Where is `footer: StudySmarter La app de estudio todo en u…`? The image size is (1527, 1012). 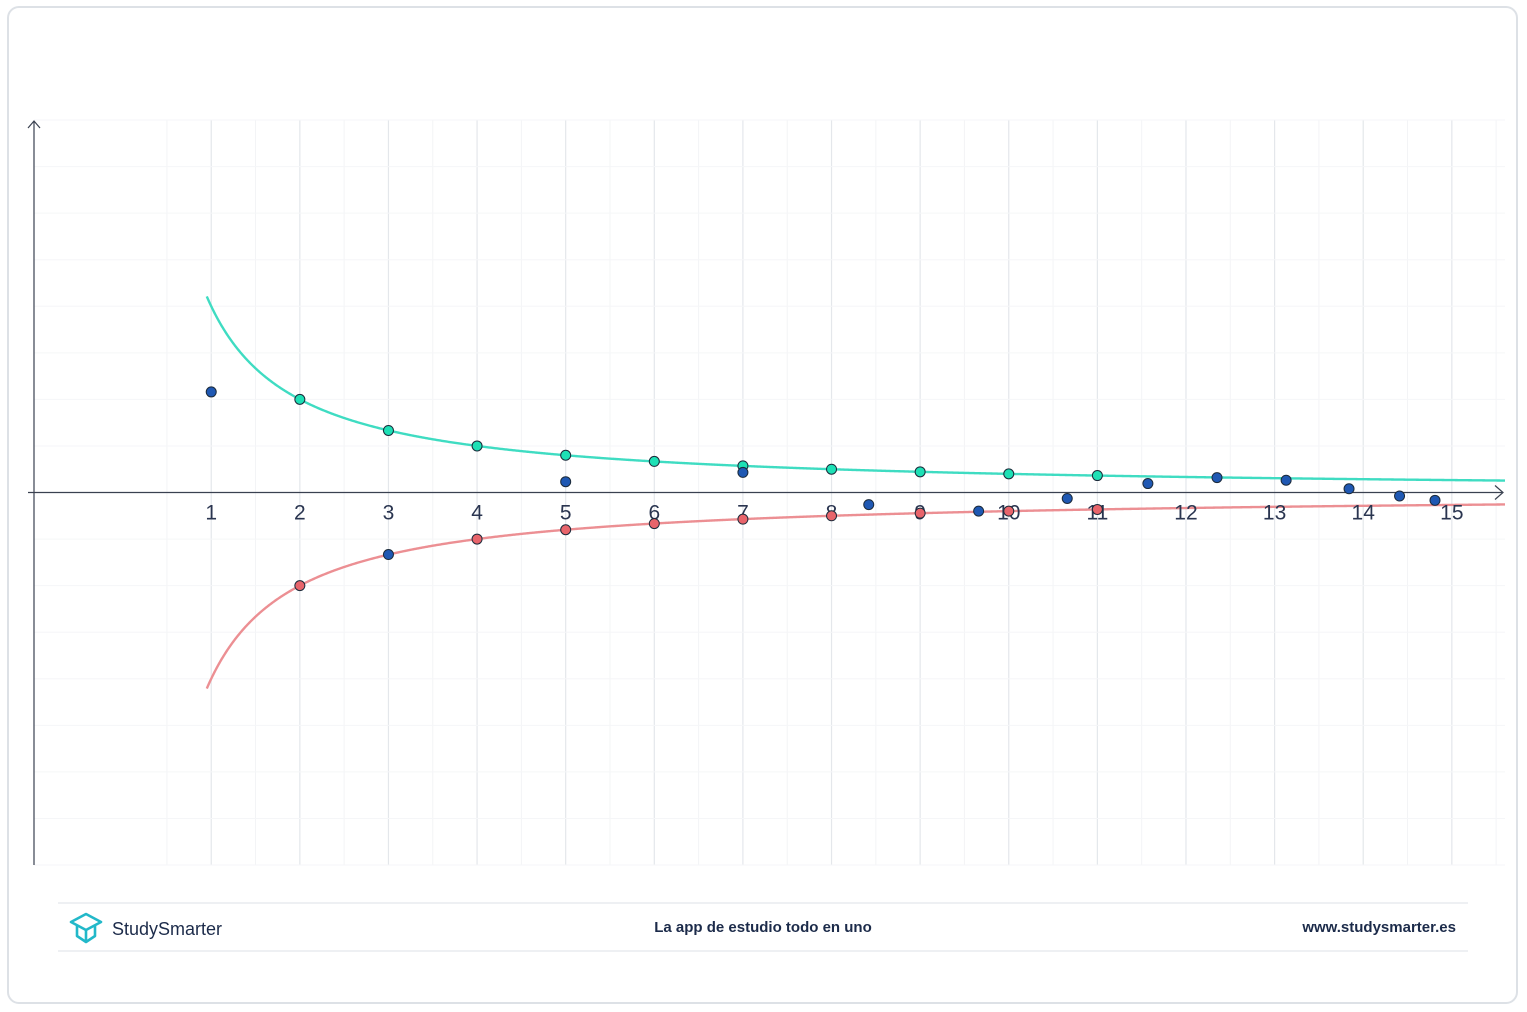 footer: StudySmarter La app de estudio todo en u… is located at coordinates (763, 927).